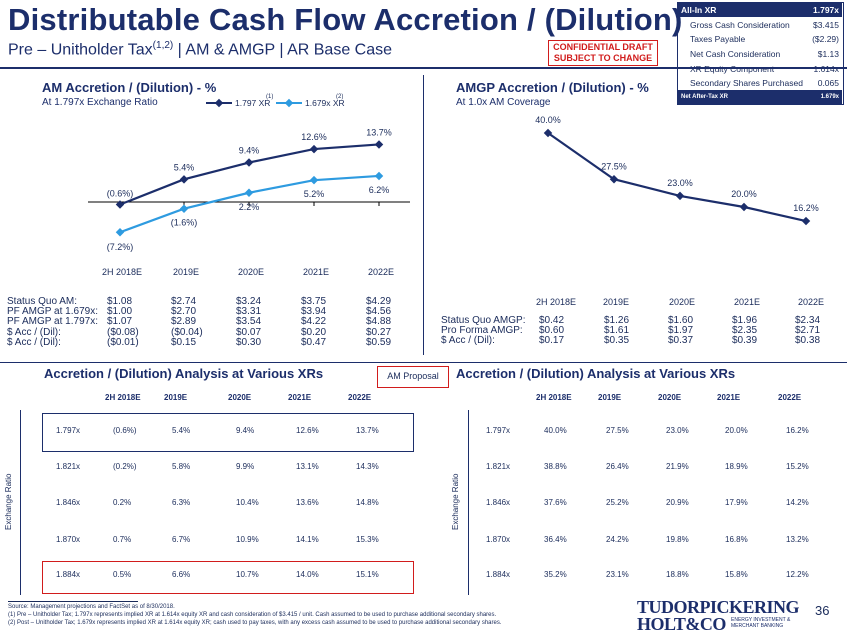 This screenshot has height=635, width=847. I want to click on am-row-value: $2.89, so click(184, 321).